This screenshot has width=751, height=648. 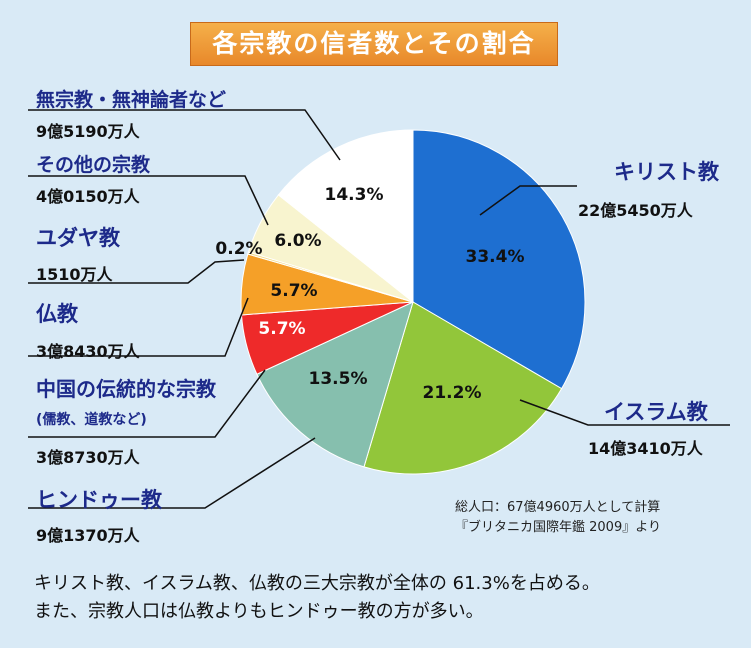 I want to click on label-nonreligious-count: 9億5190万人, so click(x=88, y=131).